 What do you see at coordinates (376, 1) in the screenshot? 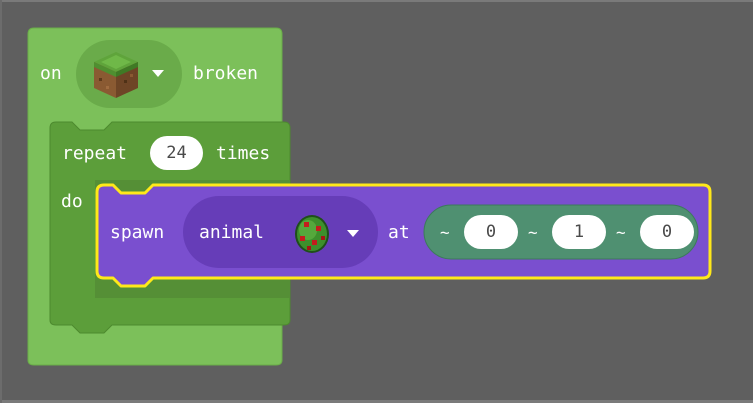
I see `workspace-top-edge` at bounding box center [376, 1].